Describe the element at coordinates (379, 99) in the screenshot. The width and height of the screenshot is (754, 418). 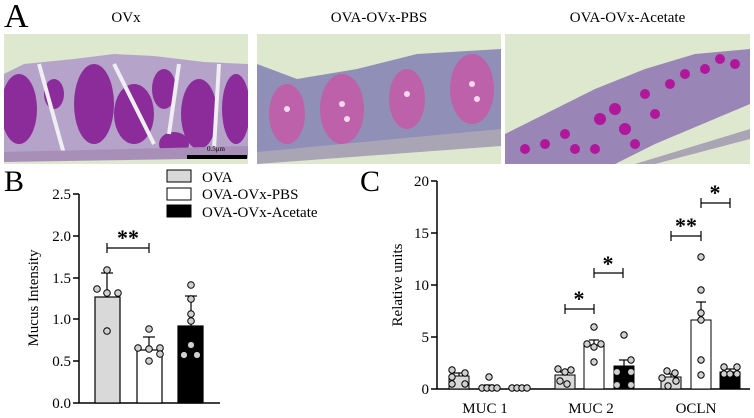
I see `micrograph-ova-ovx-pbs` at that location.